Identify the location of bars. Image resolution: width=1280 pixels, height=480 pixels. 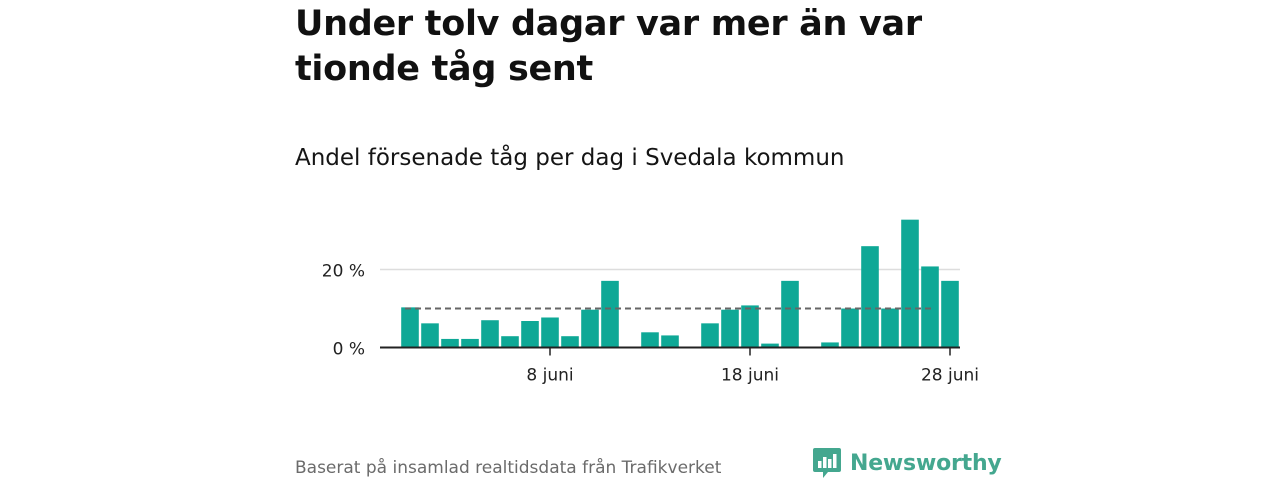
(680, 283).